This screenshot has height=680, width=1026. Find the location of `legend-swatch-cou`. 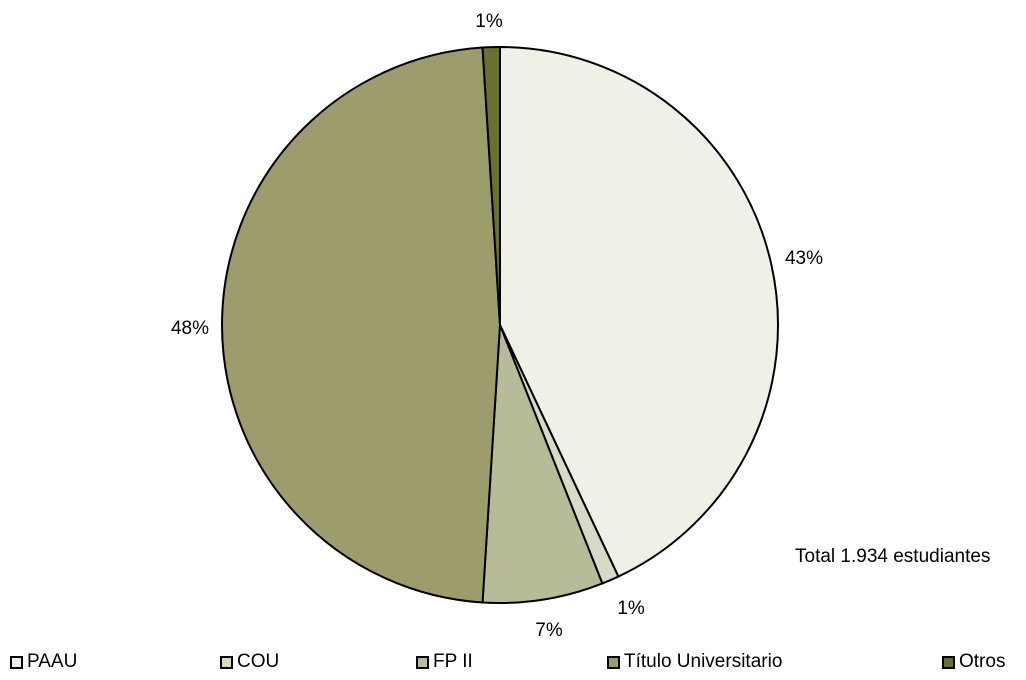

legend-swatch-cou is located at coordinates (226, 662).